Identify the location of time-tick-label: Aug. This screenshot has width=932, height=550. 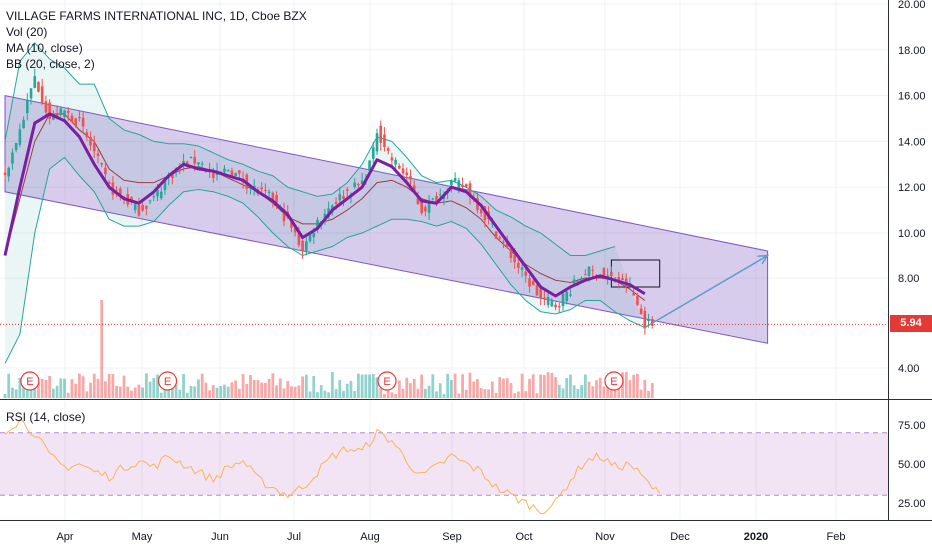
(370, 537).